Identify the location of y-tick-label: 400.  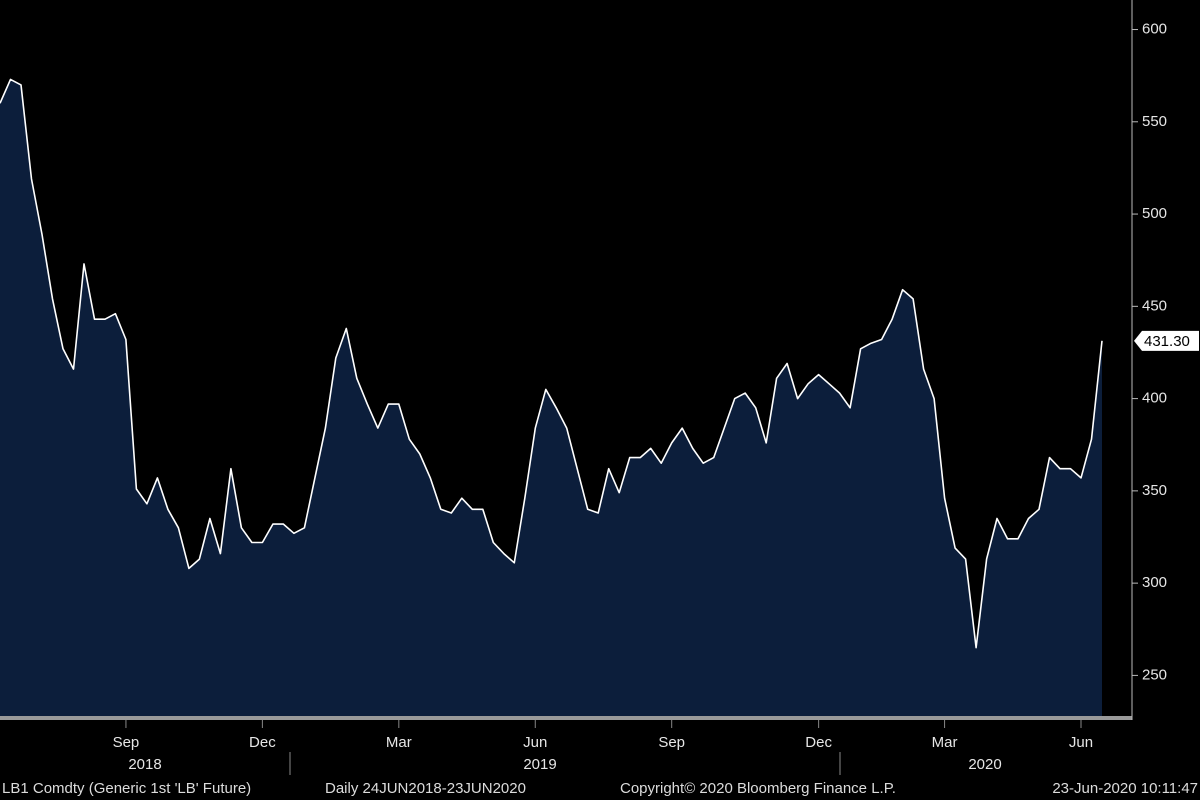
(1154, 398).